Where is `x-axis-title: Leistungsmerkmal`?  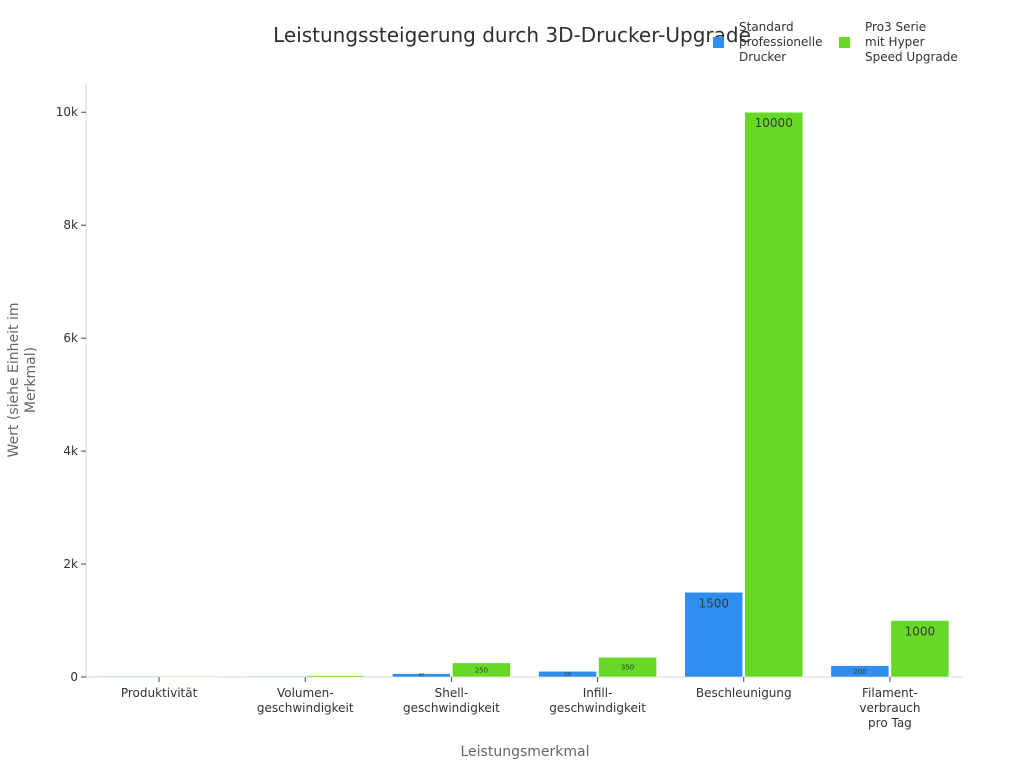
x-axis-title: Leistungsmerkmal is located at coordinates (525, 752).